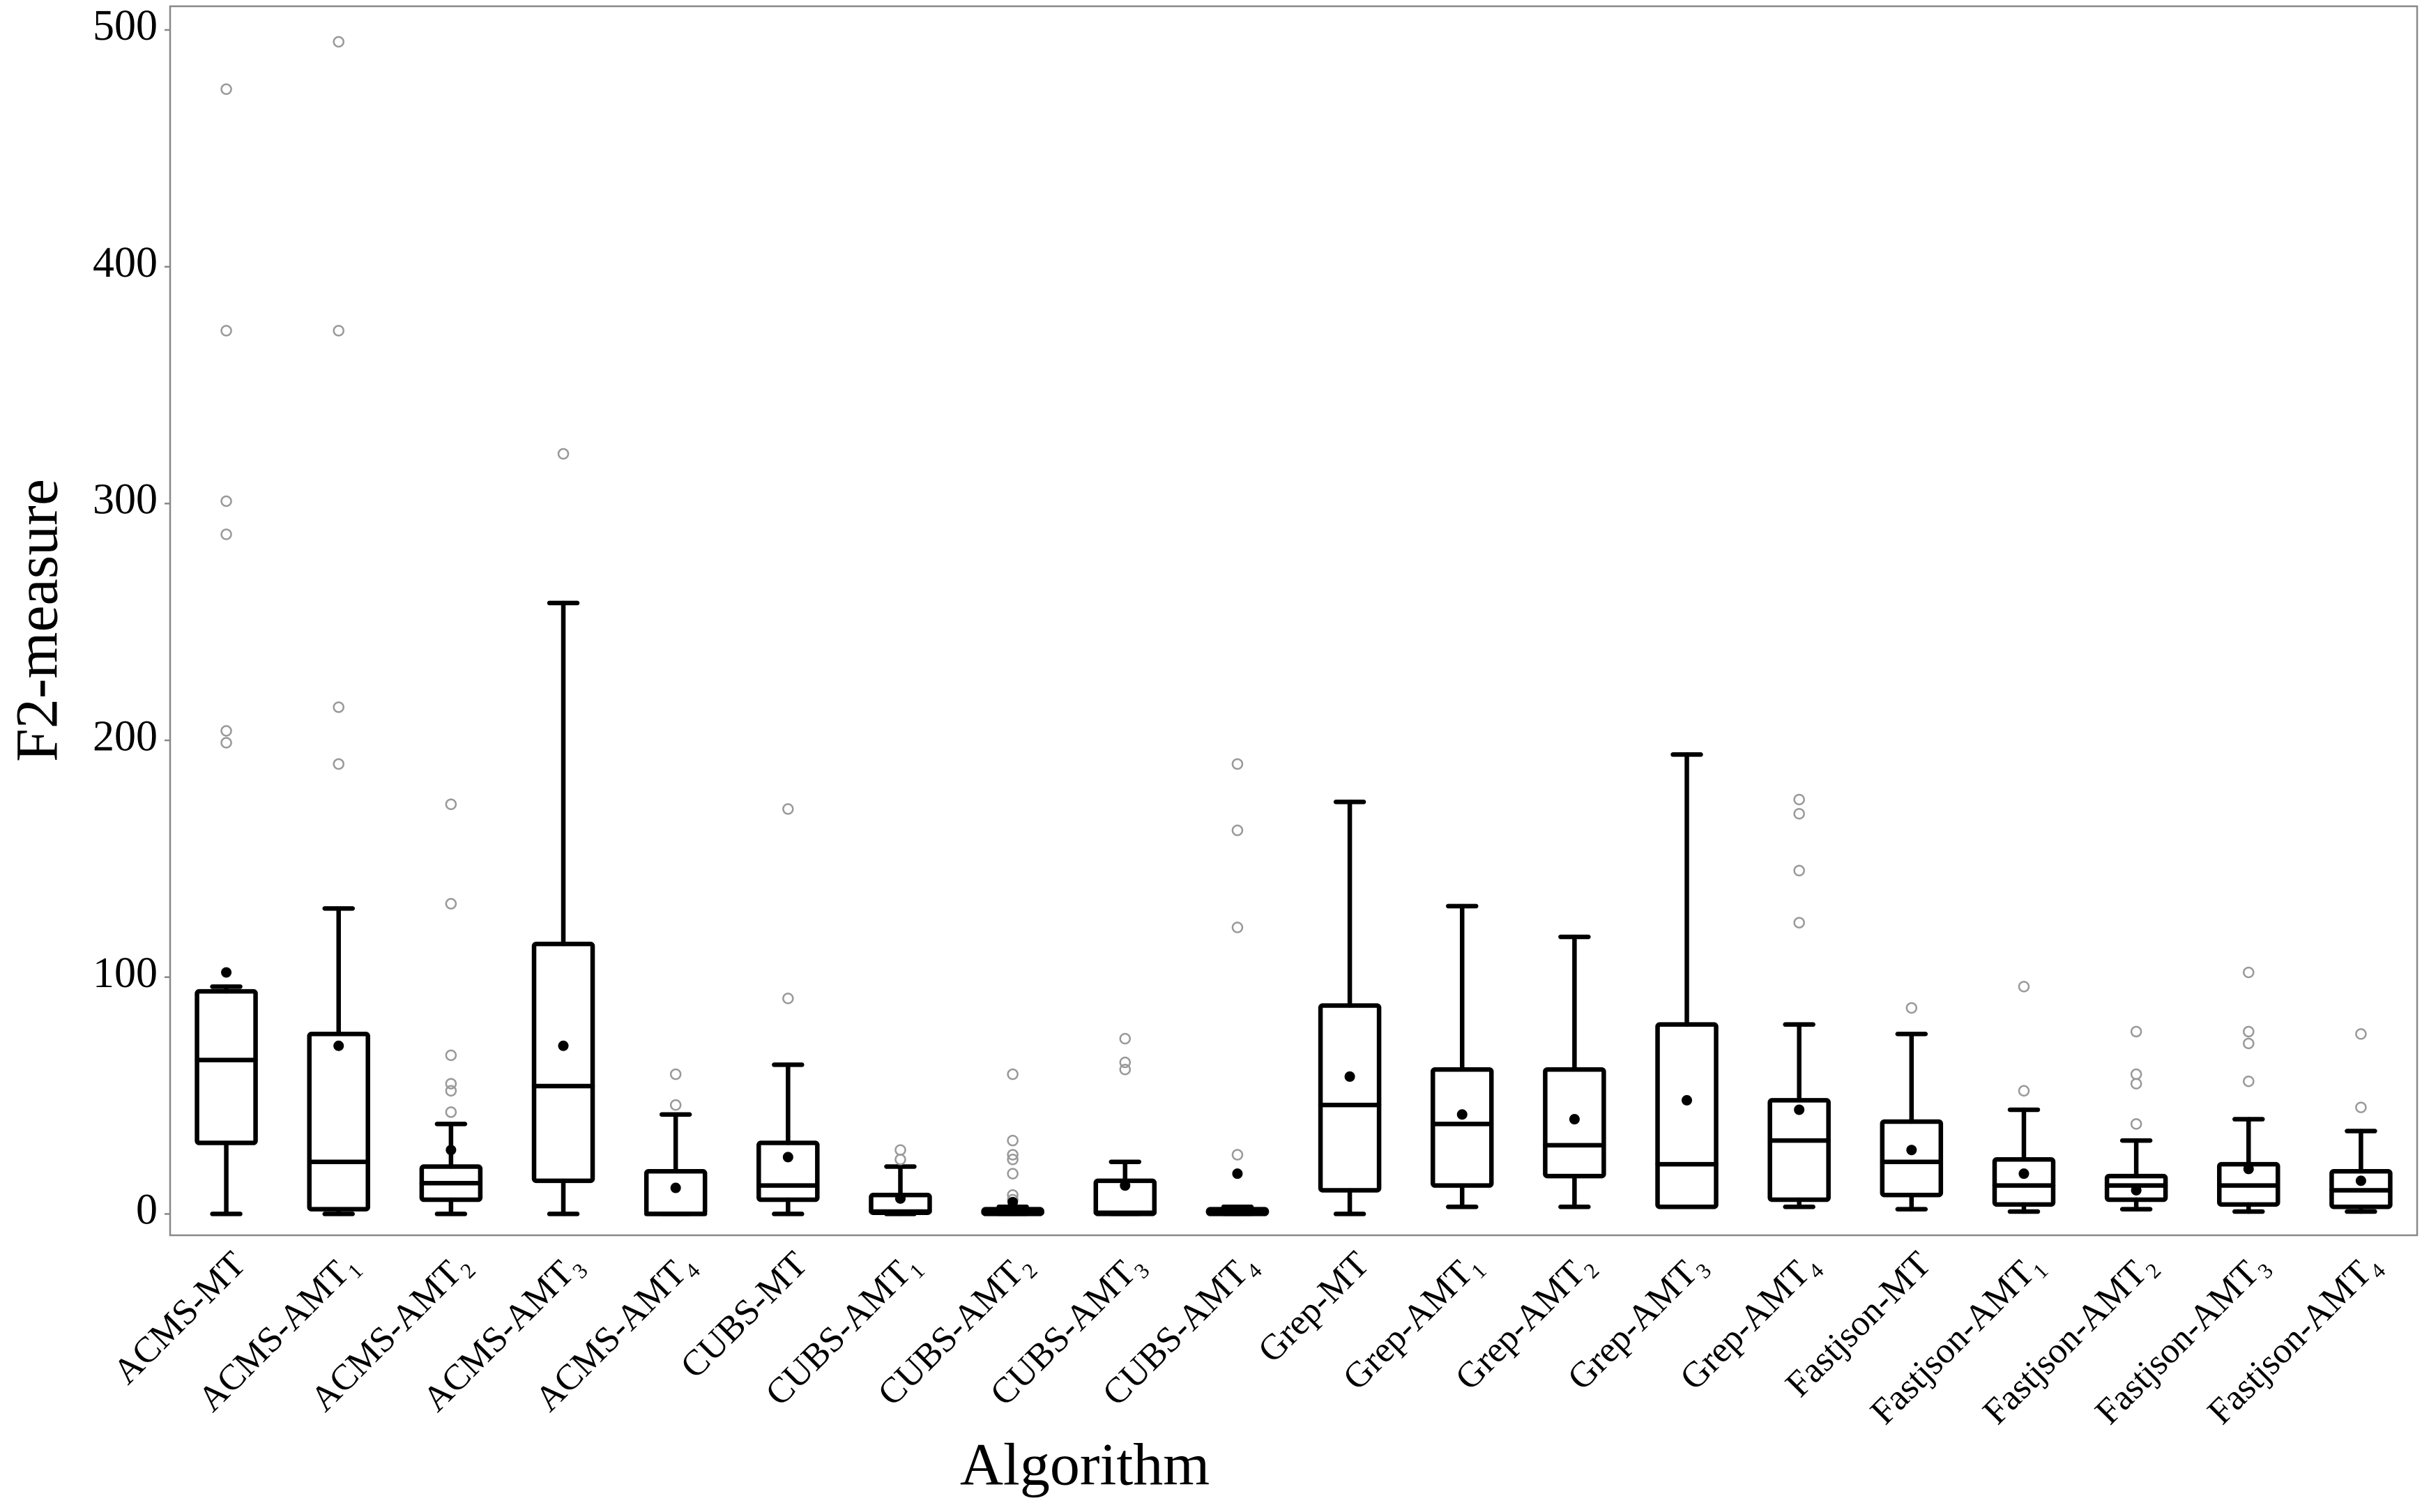  What do you see at coordinates (37, 620) in the screenshot?
I see `y-axis-title: F2-measure` at bounding box center [37, 620].